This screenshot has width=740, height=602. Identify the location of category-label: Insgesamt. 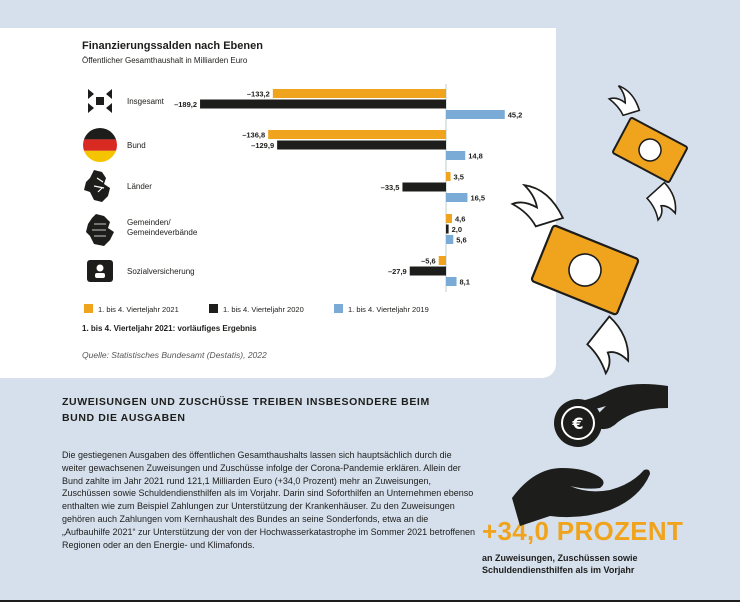
(146, 101).